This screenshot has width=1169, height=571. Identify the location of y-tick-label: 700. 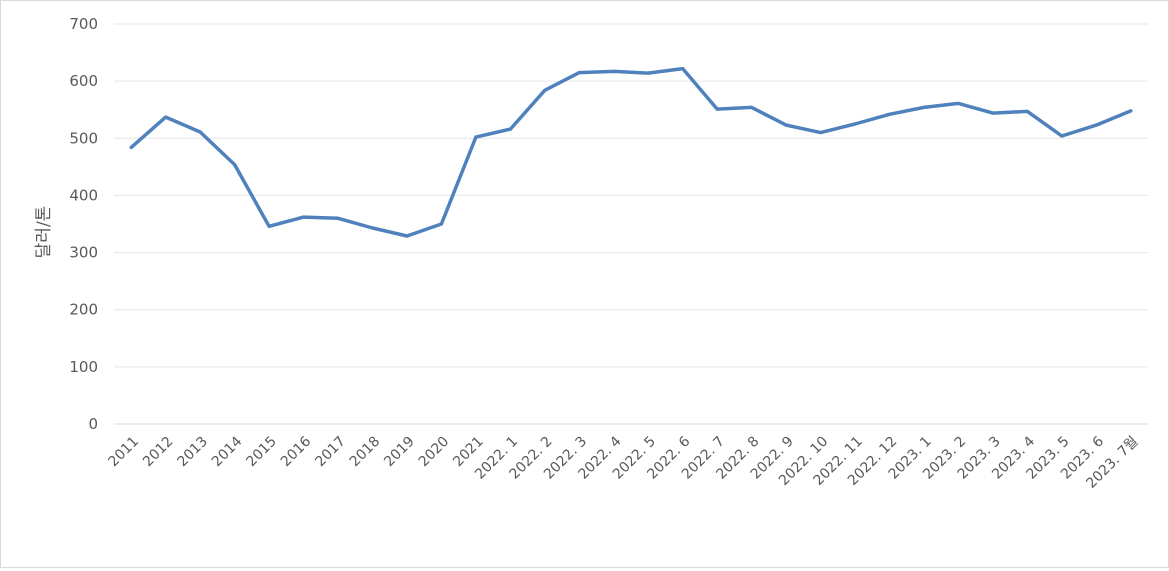
(83, 24).